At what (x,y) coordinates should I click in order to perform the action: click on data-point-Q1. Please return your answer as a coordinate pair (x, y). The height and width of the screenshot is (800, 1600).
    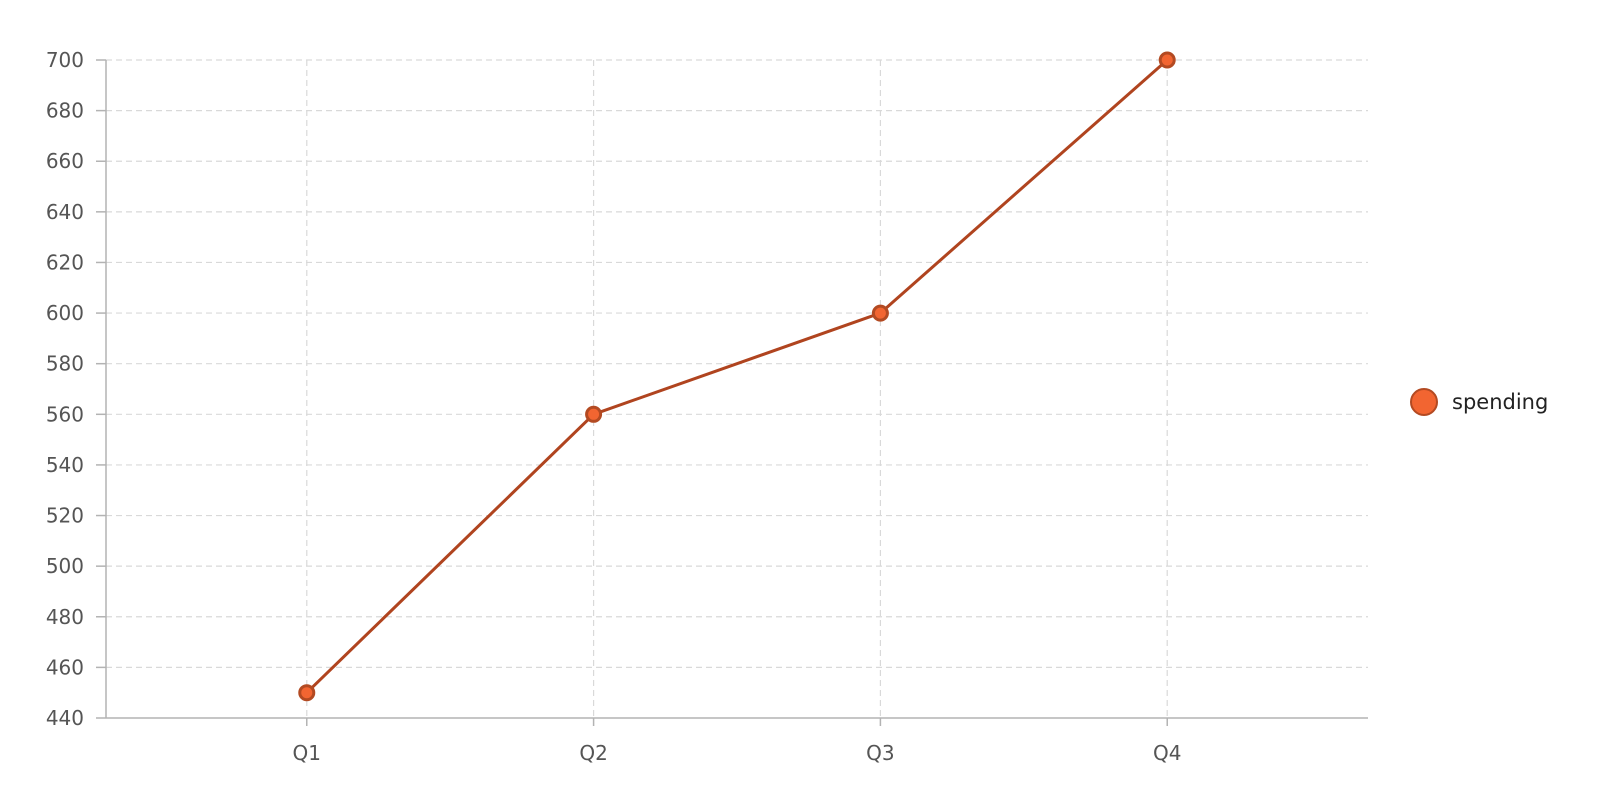
    Looking at the image, I should click on (307, 693).